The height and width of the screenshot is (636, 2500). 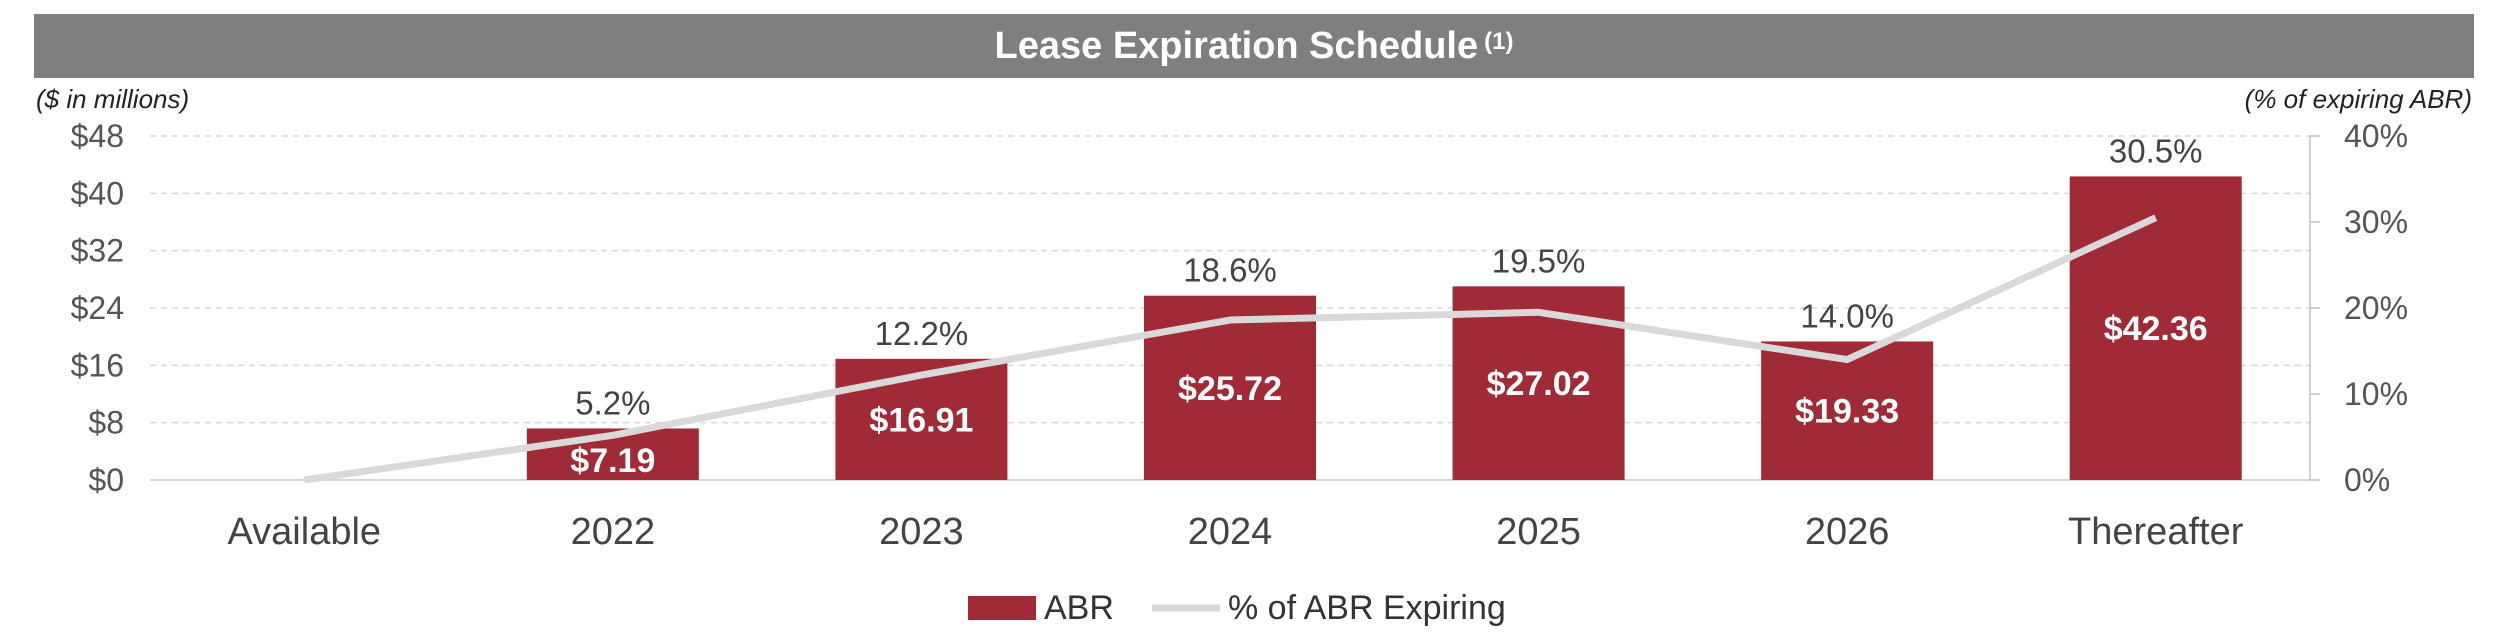 What do you see at coordinates (2376, 394) in the screenshot?
I see `right-tick-label: 10%` at bounding box center [2376, 394].